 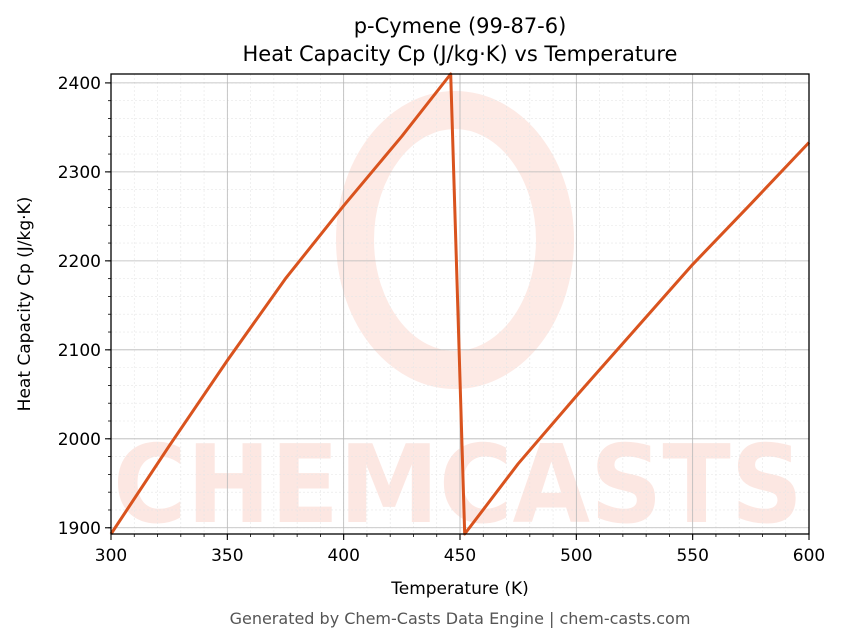 What do you see at coordinates (79, 351) in the screenshot?
I see `y-tick-label: 2100` at bounding box center [79, 351].